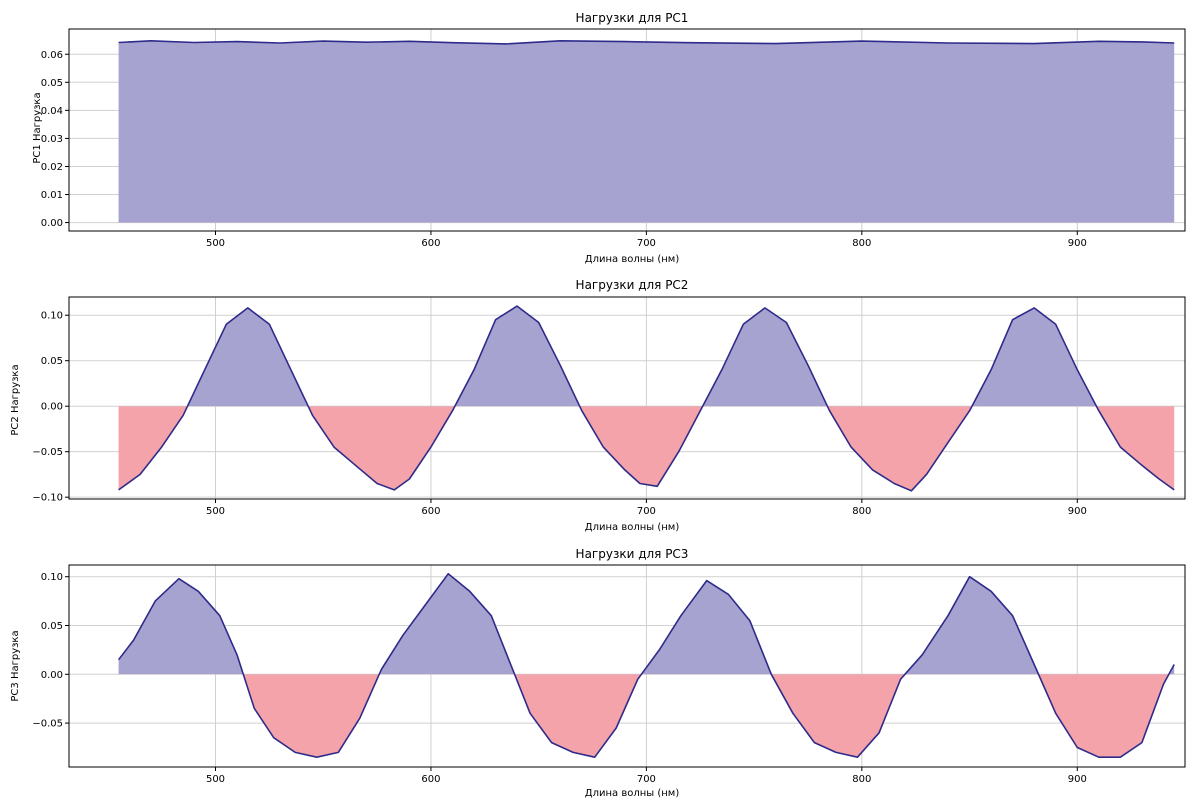  What do you see at coordinates (632, 285) in the screenshot?
I see `chart-title: Нагрузки для PC2` at bounding box center [632, 285].